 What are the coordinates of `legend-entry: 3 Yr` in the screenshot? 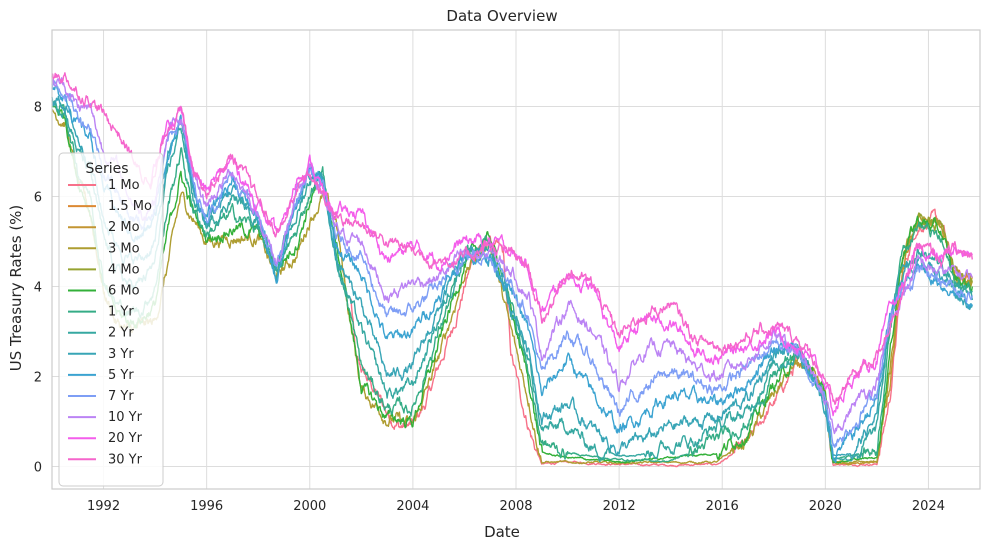 It's located at (121, 354).